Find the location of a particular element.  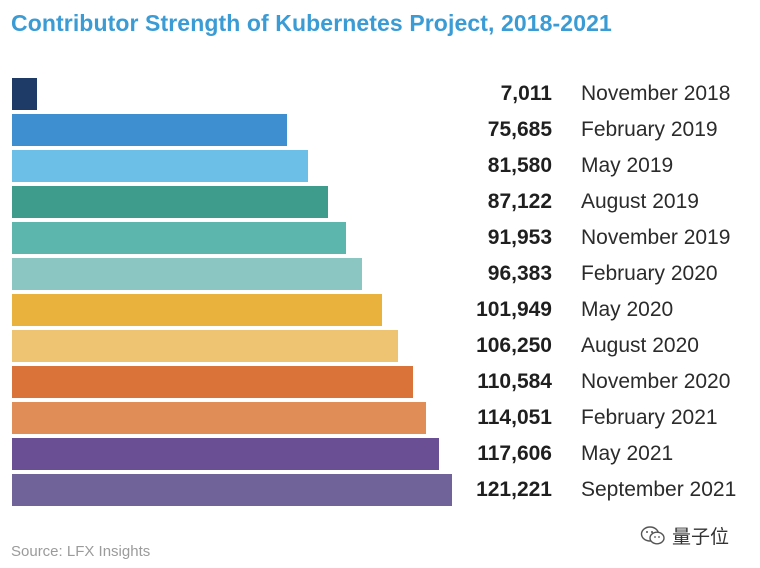

category-label: November 2018 is located at coordinates (656, 93).